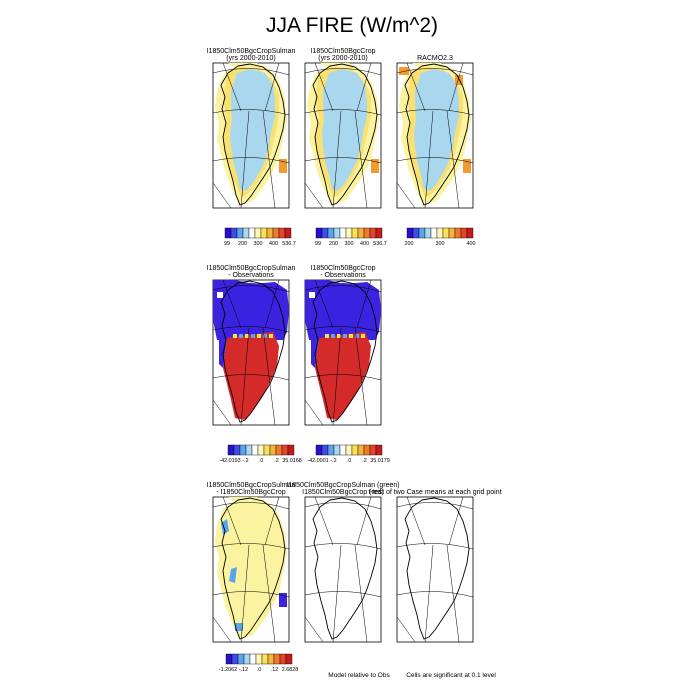 The height and width of the screenshot is (700, 700). I want to click on colorbar-tick-label: .2, so click(276, 461).